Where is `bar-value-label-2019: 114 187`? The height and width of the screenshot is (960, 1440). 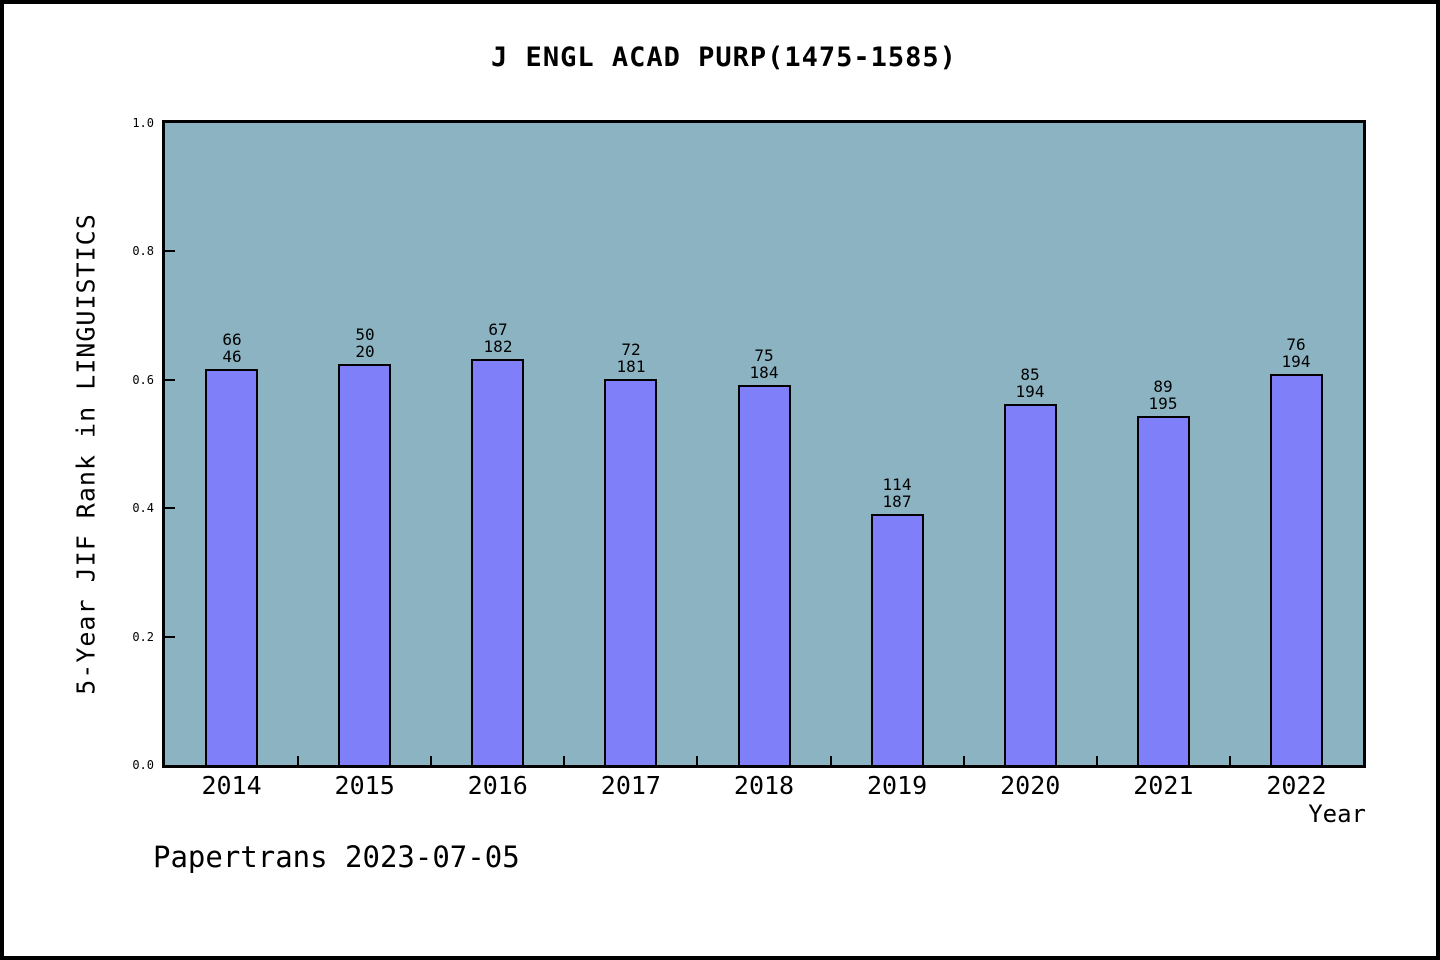 bar-value-label-2019: 114 187 is located at coordinates (897, 493).